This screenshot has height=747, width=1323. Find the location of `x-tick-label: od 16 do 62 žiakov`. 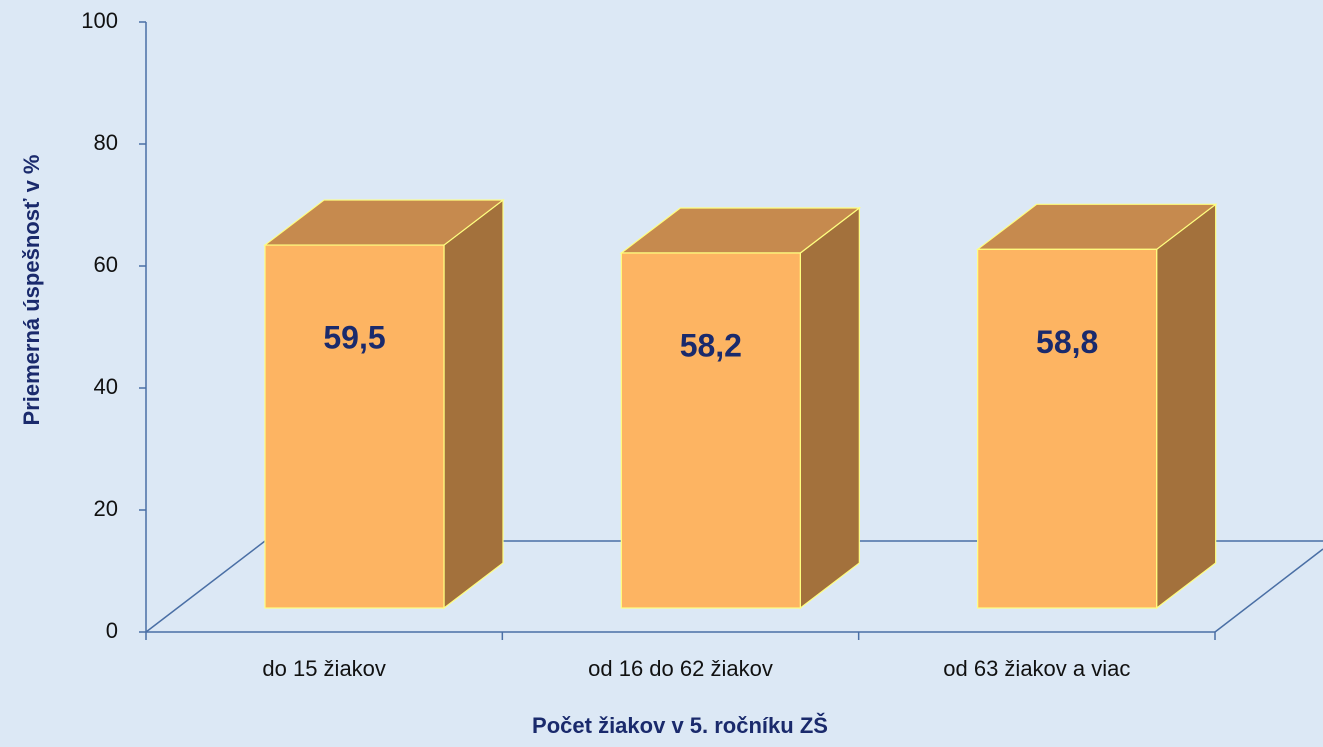

x-tick-label: od 16 do 62 žiakov is located at coordinates (680, 668).